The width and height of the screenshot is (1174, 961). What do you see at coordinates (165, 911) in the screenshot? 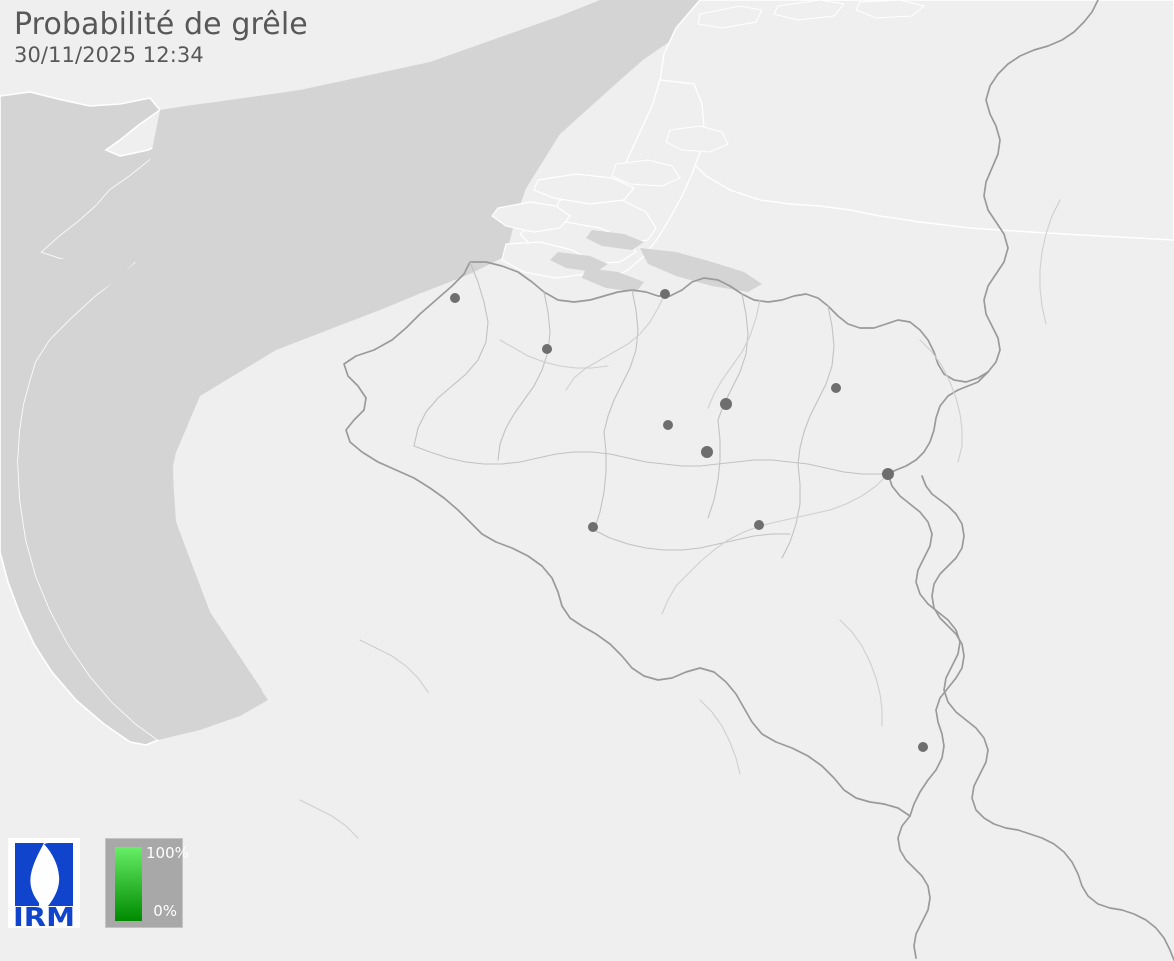
I see `legend-min-label: 0%` at bounding box center [165, 911].